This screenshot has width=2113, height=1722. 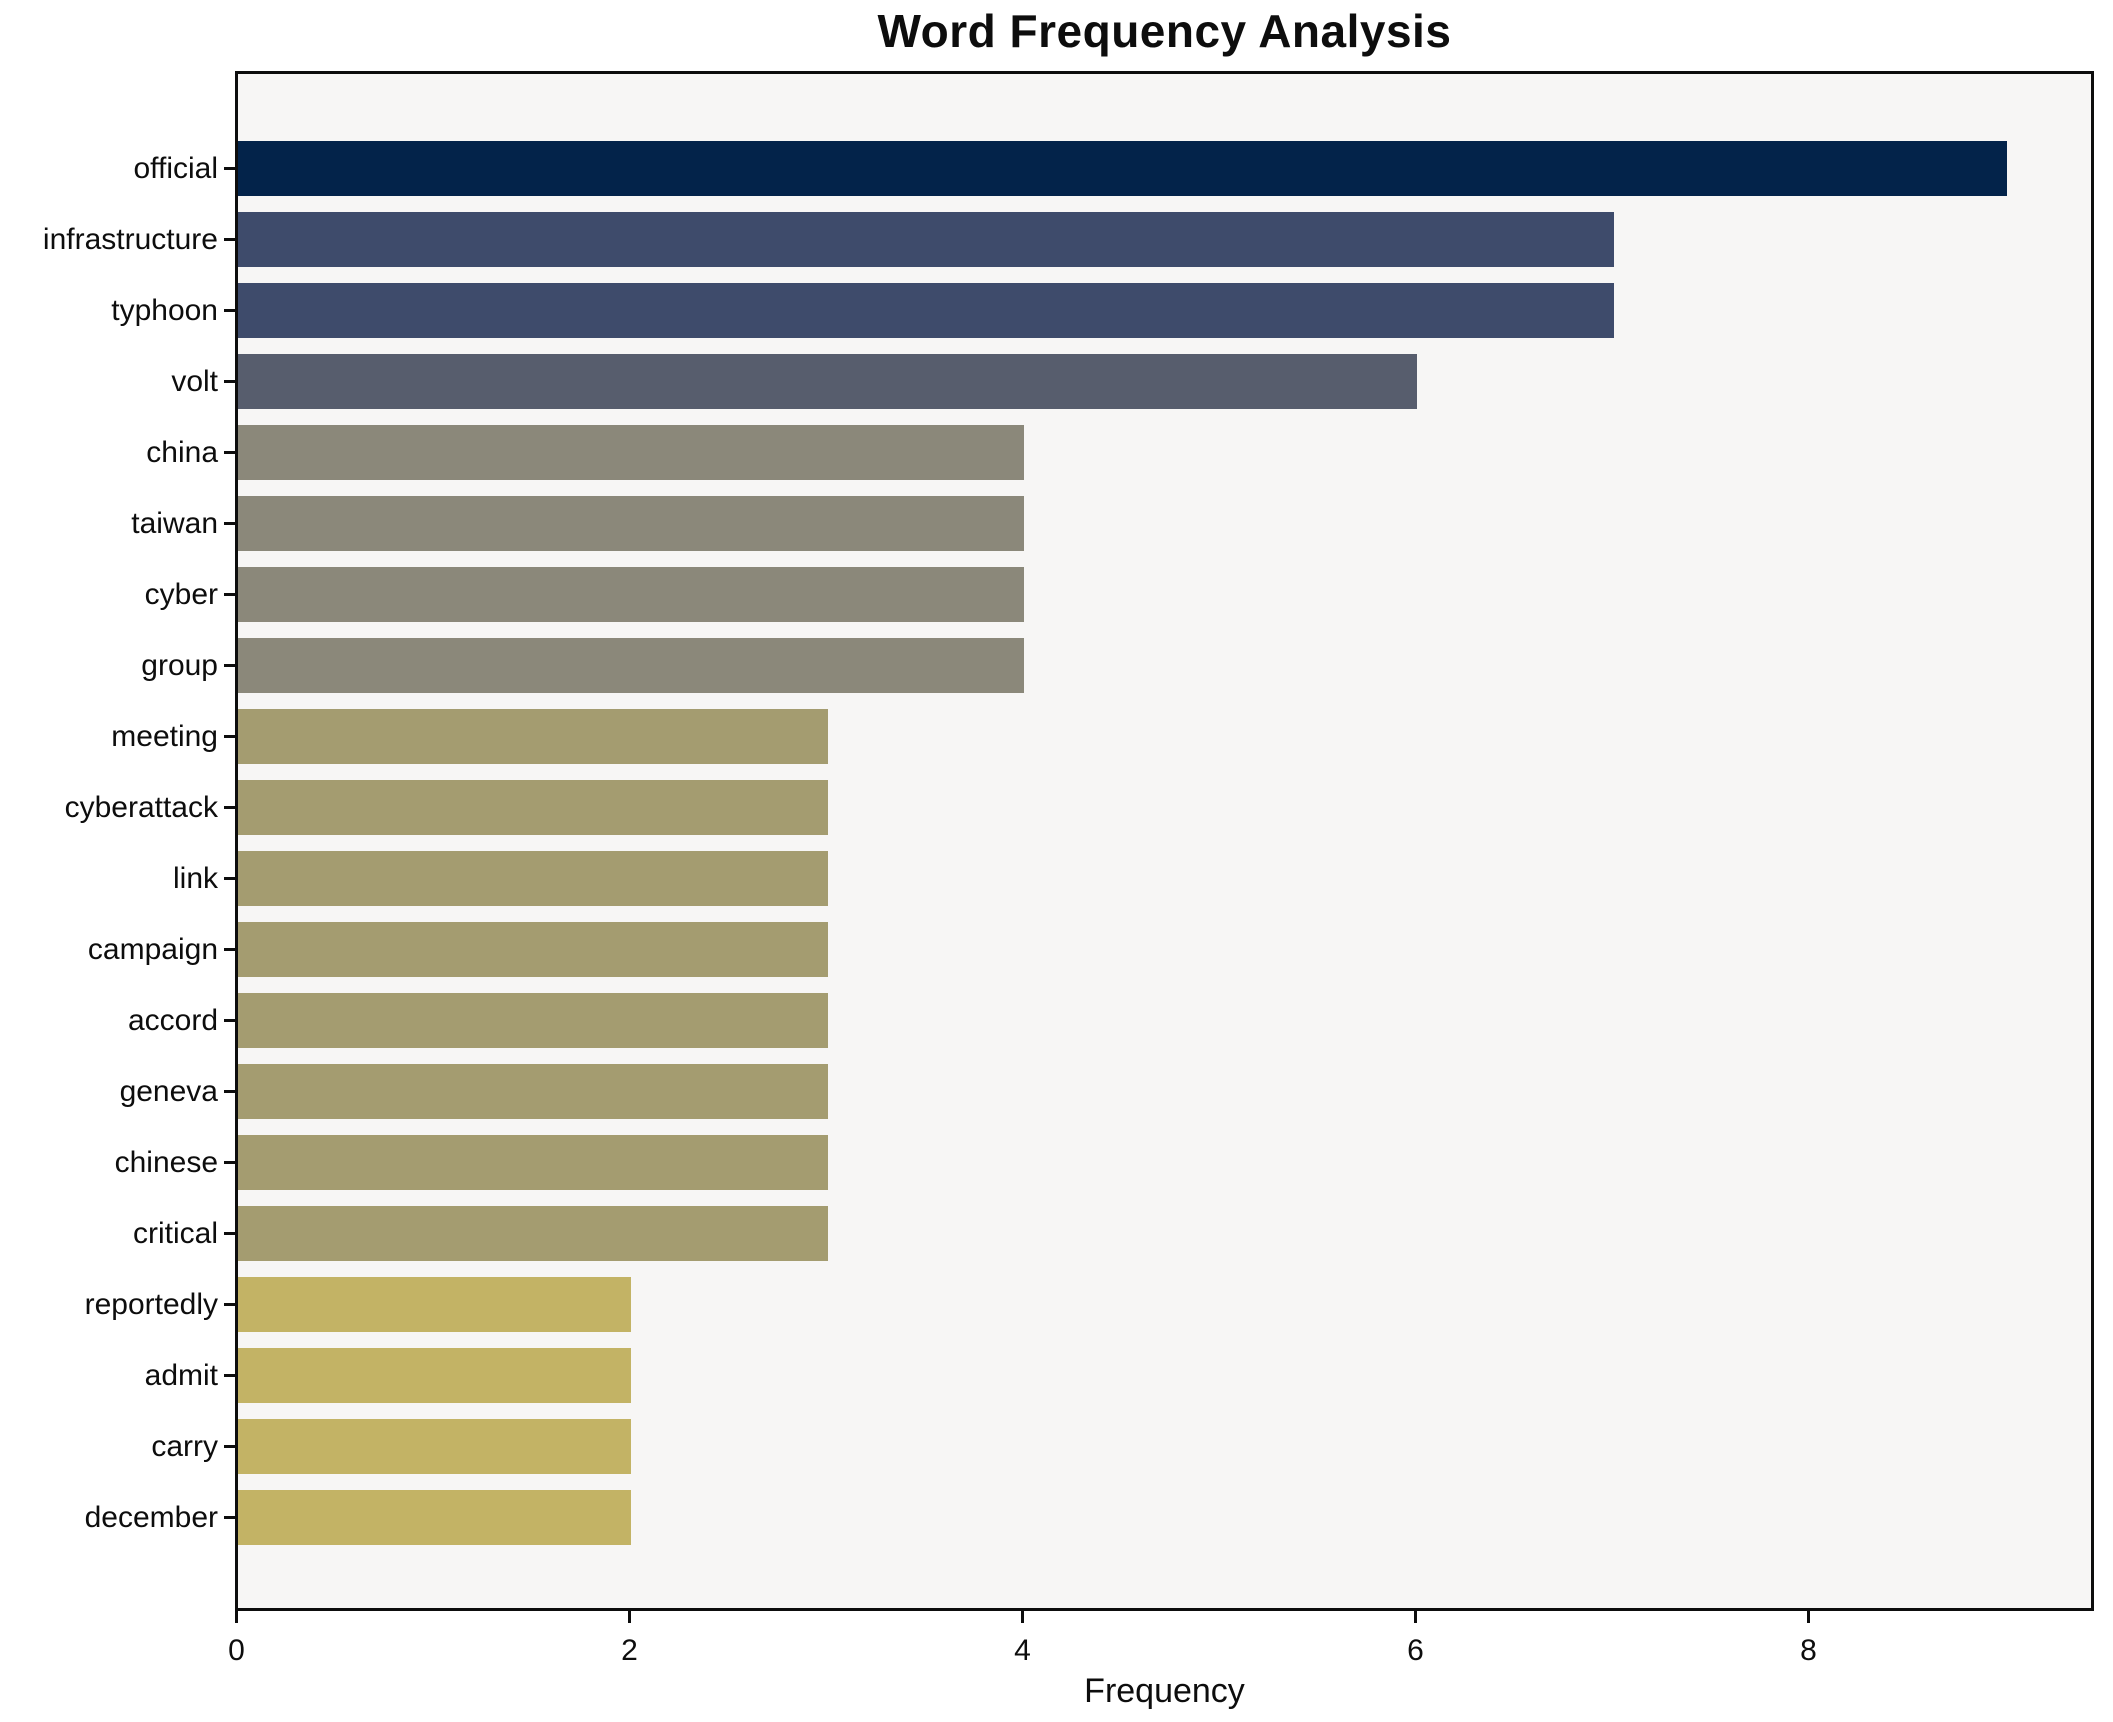 I want to click on category-label-infrastructure: infrastructure, so click(x=130, y=239).